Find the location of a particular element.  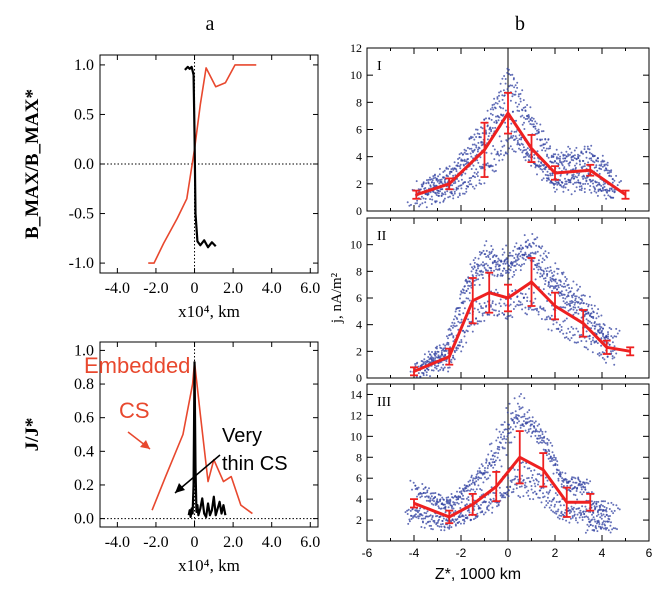

panel-label: II is located at coordinates (382, 236).